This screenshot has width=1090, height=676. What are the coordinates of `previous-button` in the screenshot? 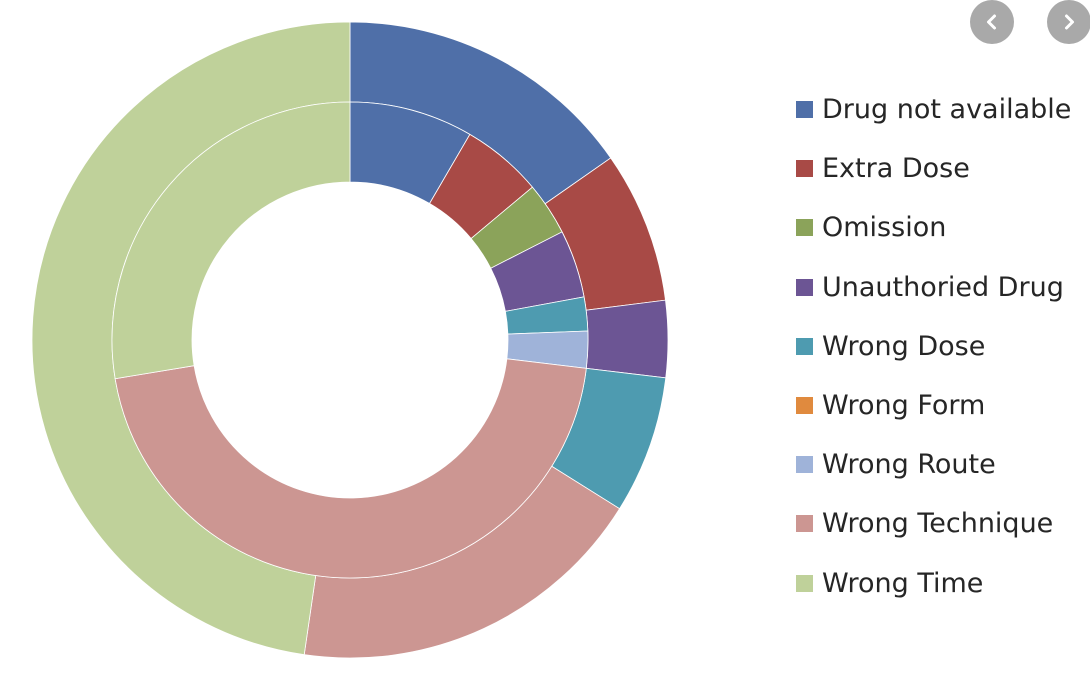 It's located at (992, 22).